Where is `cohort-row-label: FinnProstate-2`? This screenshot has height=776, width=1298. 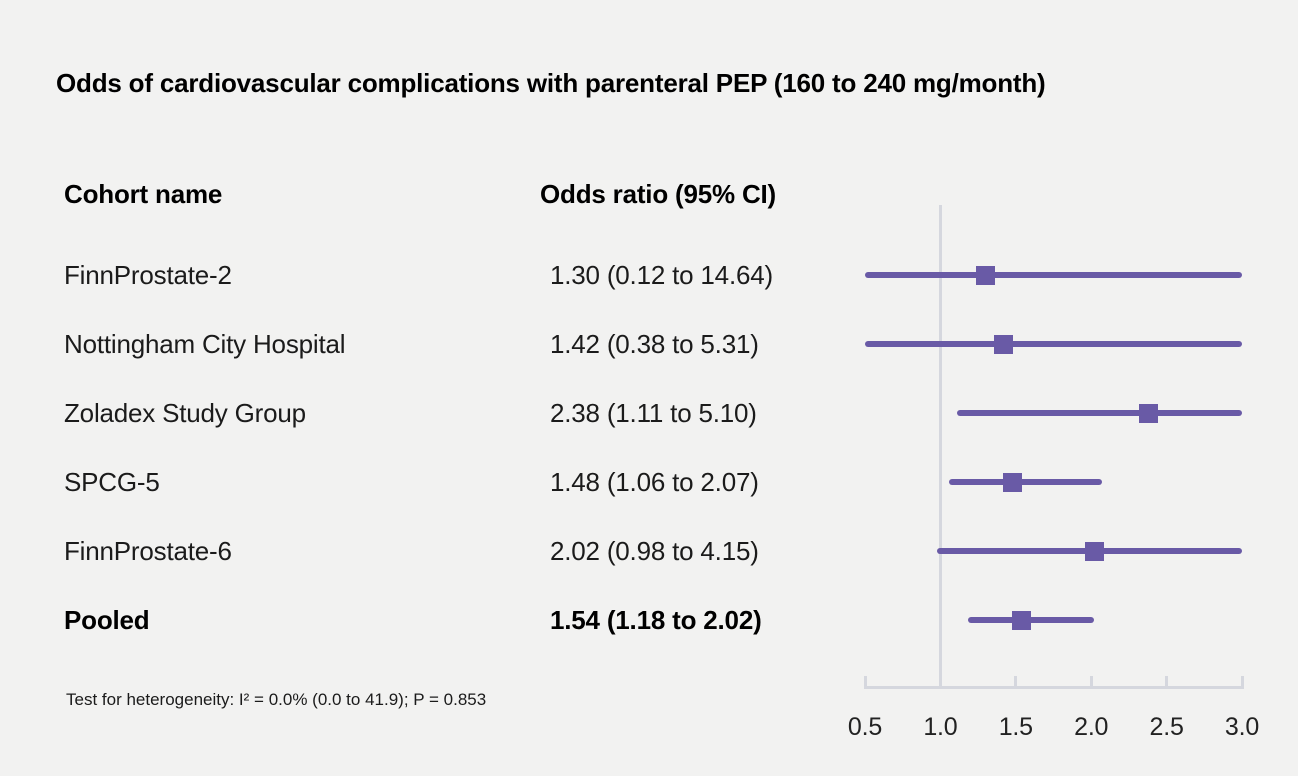 cohort-row-label: FinnProstate-2 is located at coordinates (148, 275).